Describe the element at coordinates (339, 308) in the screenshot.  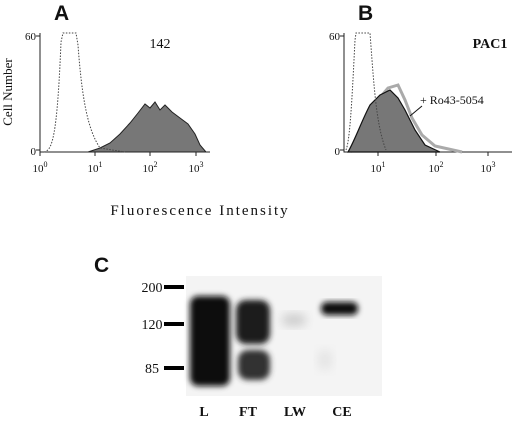
I see `band-ce` at that location.